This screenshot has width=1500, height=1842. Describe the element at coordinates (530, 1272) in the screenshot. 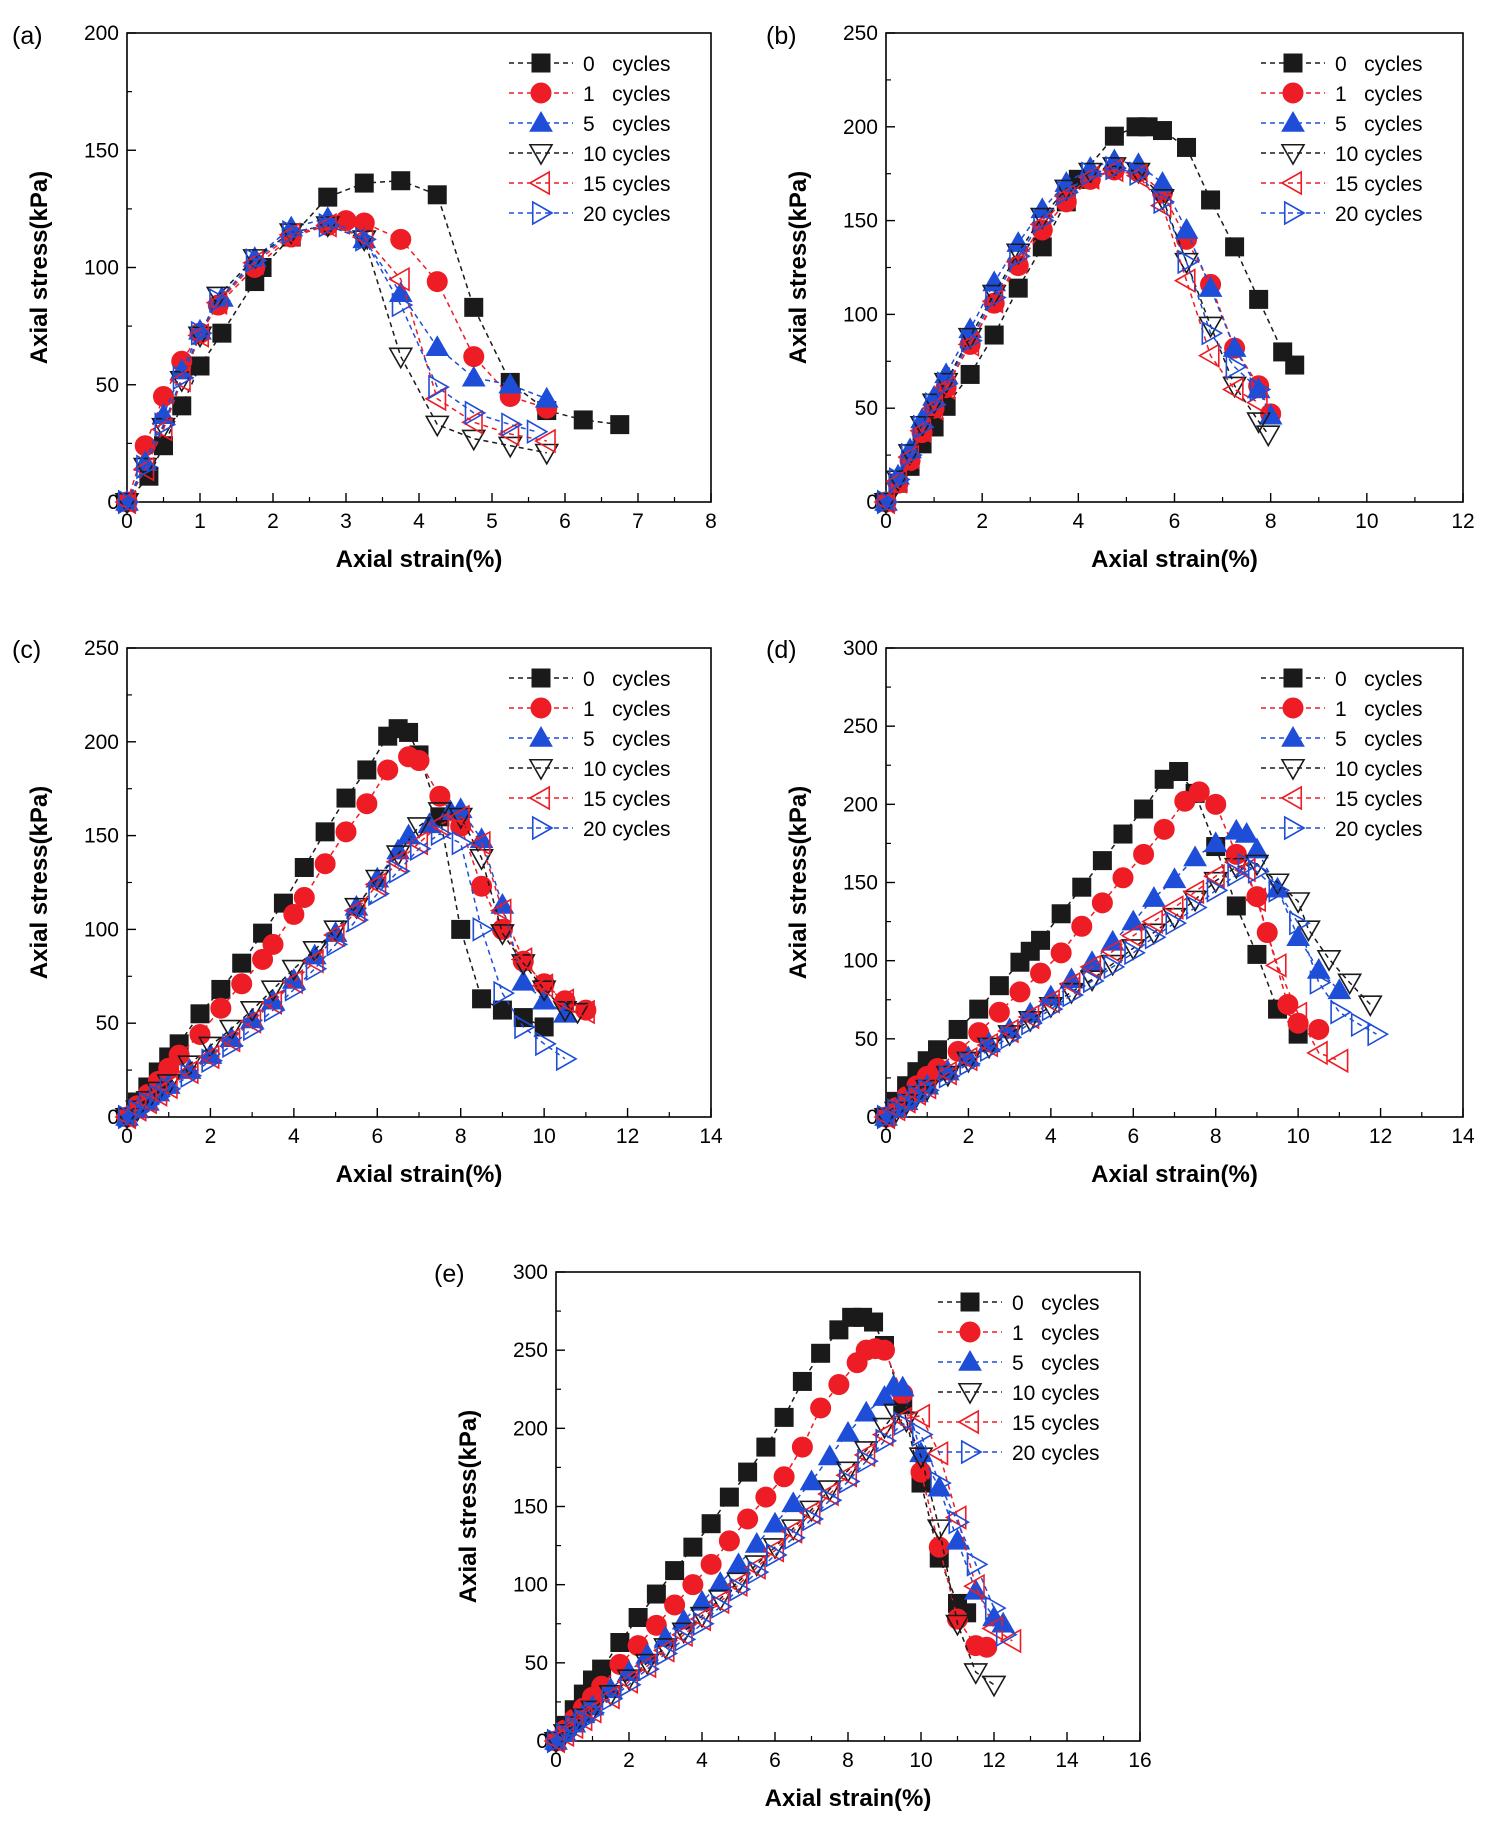

I see `y-tick-label: 300` at that location.